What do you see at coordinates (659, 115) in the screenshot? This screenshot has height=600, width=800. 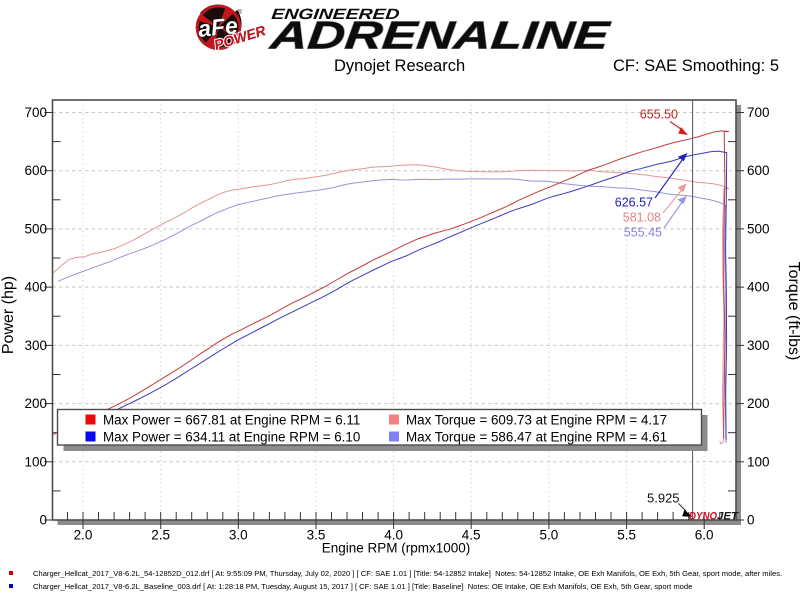 I see `svg-text: 655.50` at bounding box center [659, 115].